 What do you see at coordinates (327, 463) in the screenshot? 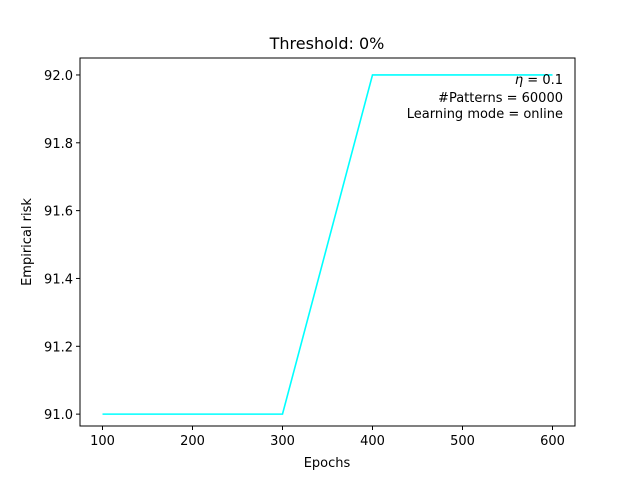
I see `x-axis-label: Epochs` at bounding box center [327, 463].